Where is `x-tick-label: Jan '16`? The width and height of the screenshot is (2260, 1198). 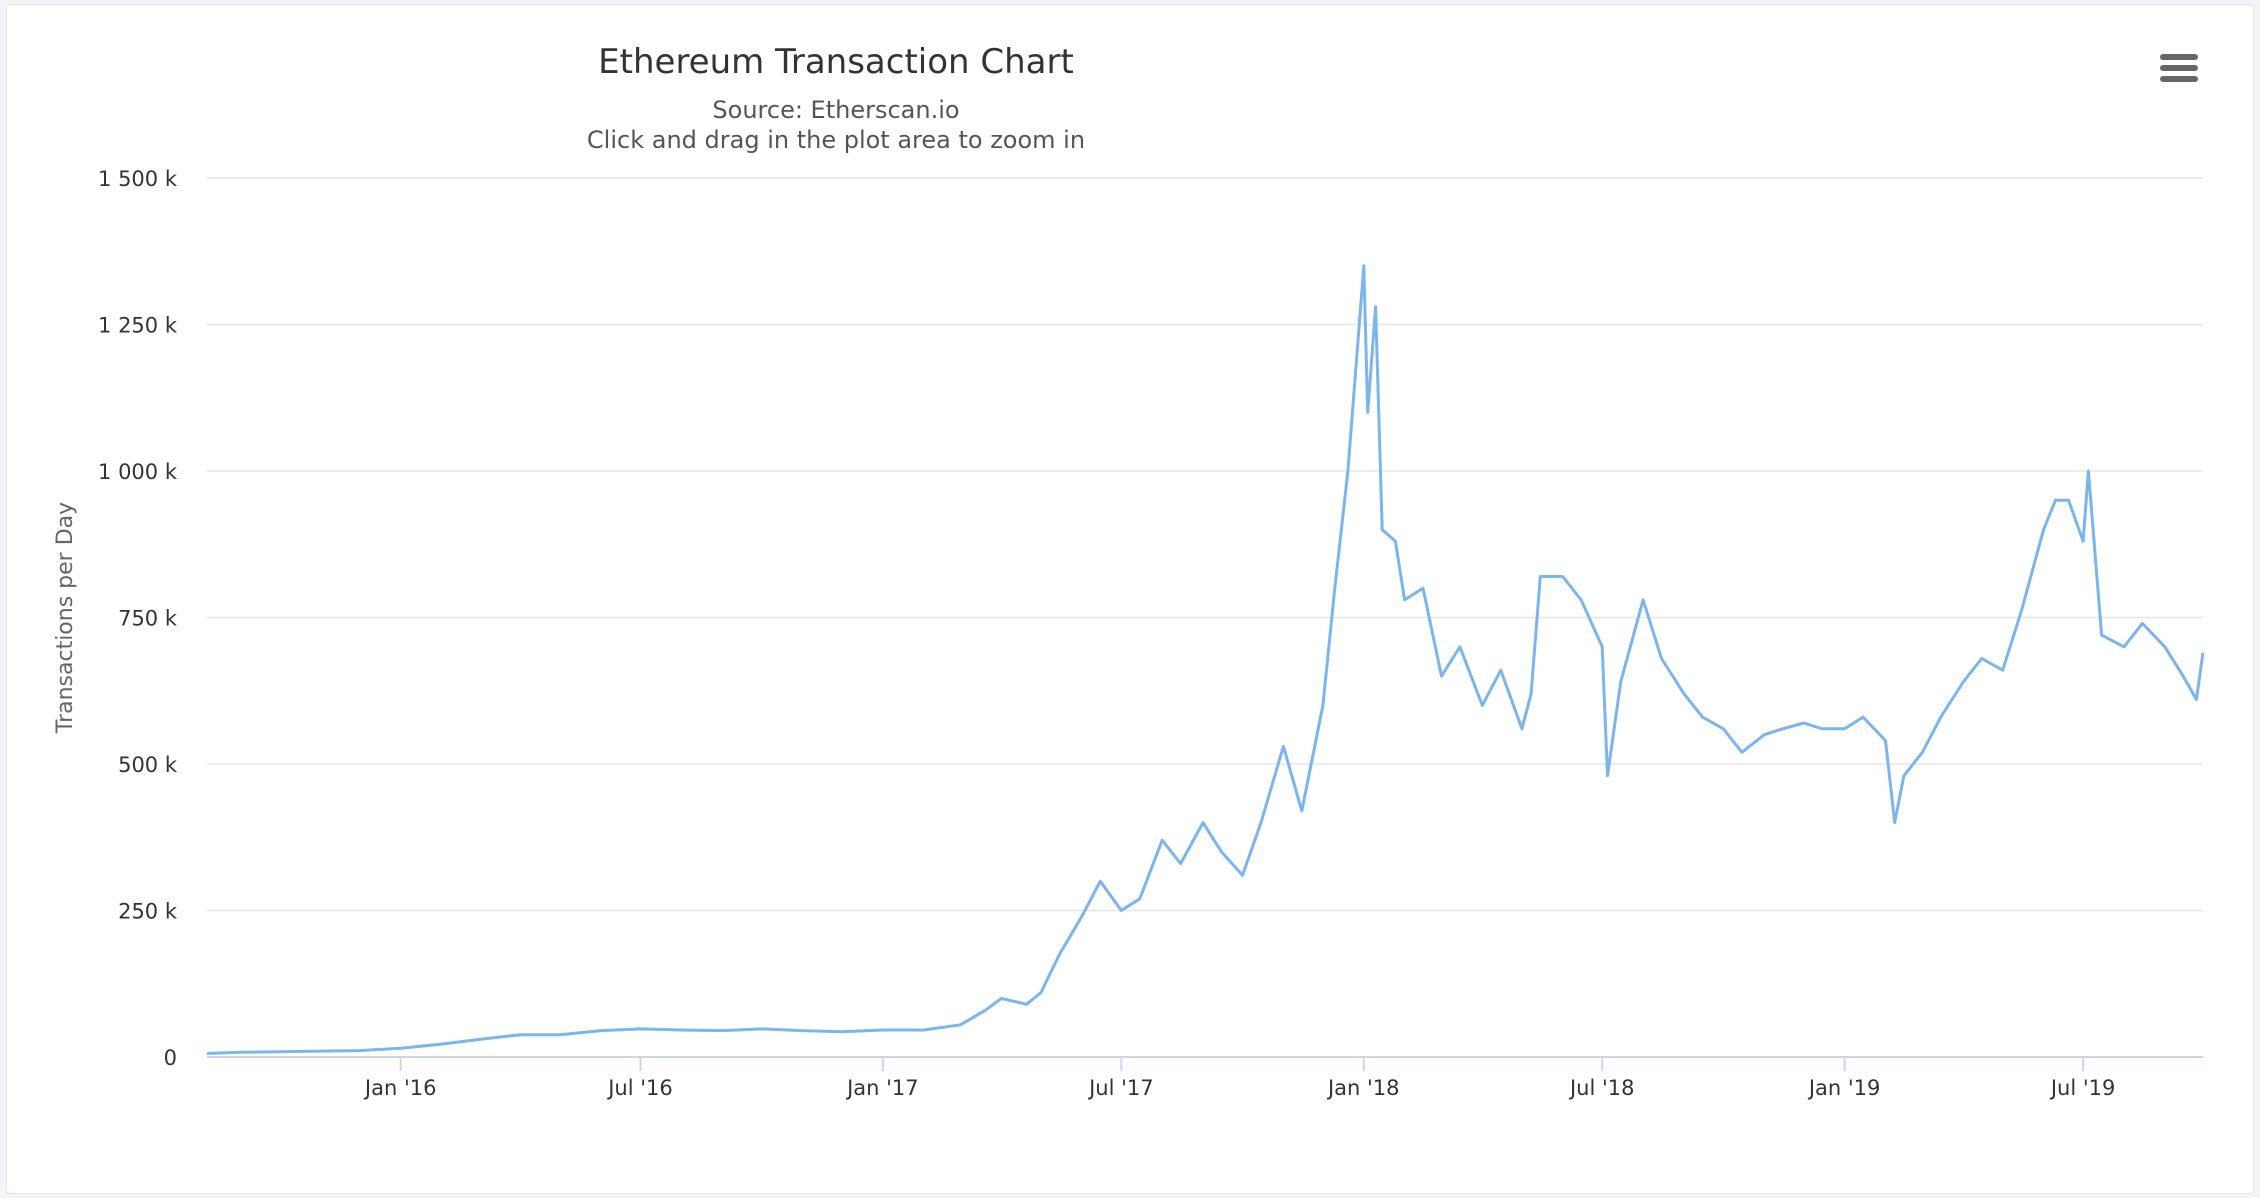
x-tick-label: Jan '16 is located at coordinates (400, 1088).